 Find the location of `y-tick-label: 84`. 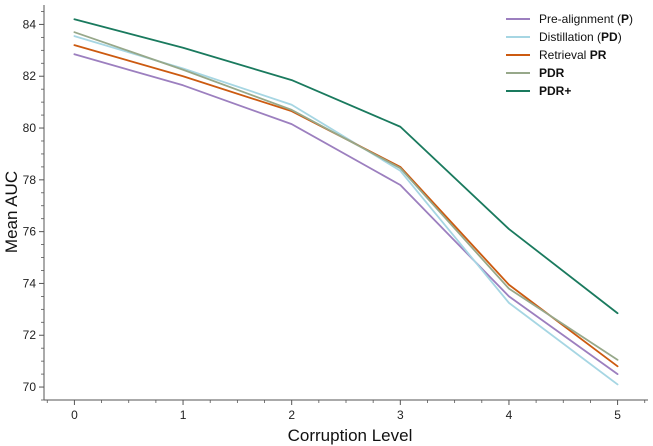

y-tick-label: 84 is located at coordinates (30, 24).